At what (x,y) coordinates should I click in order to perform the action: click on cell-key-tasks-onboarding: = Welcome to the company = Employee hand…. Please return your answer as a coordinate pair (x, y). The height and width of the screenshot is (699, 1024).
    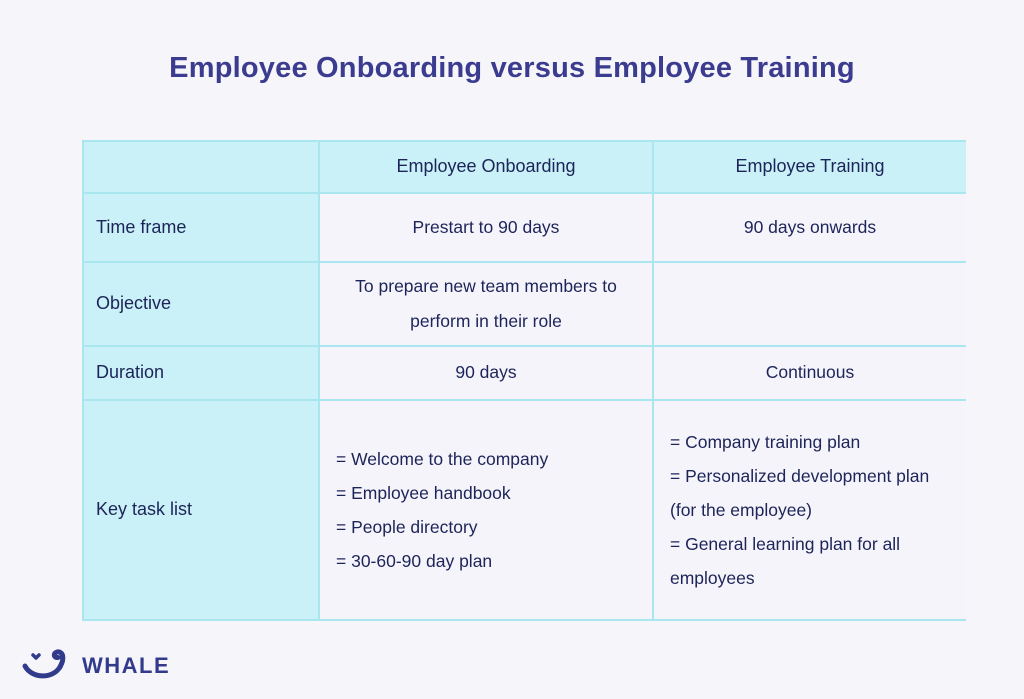
    Looking at the image, I should click on (486, 510).